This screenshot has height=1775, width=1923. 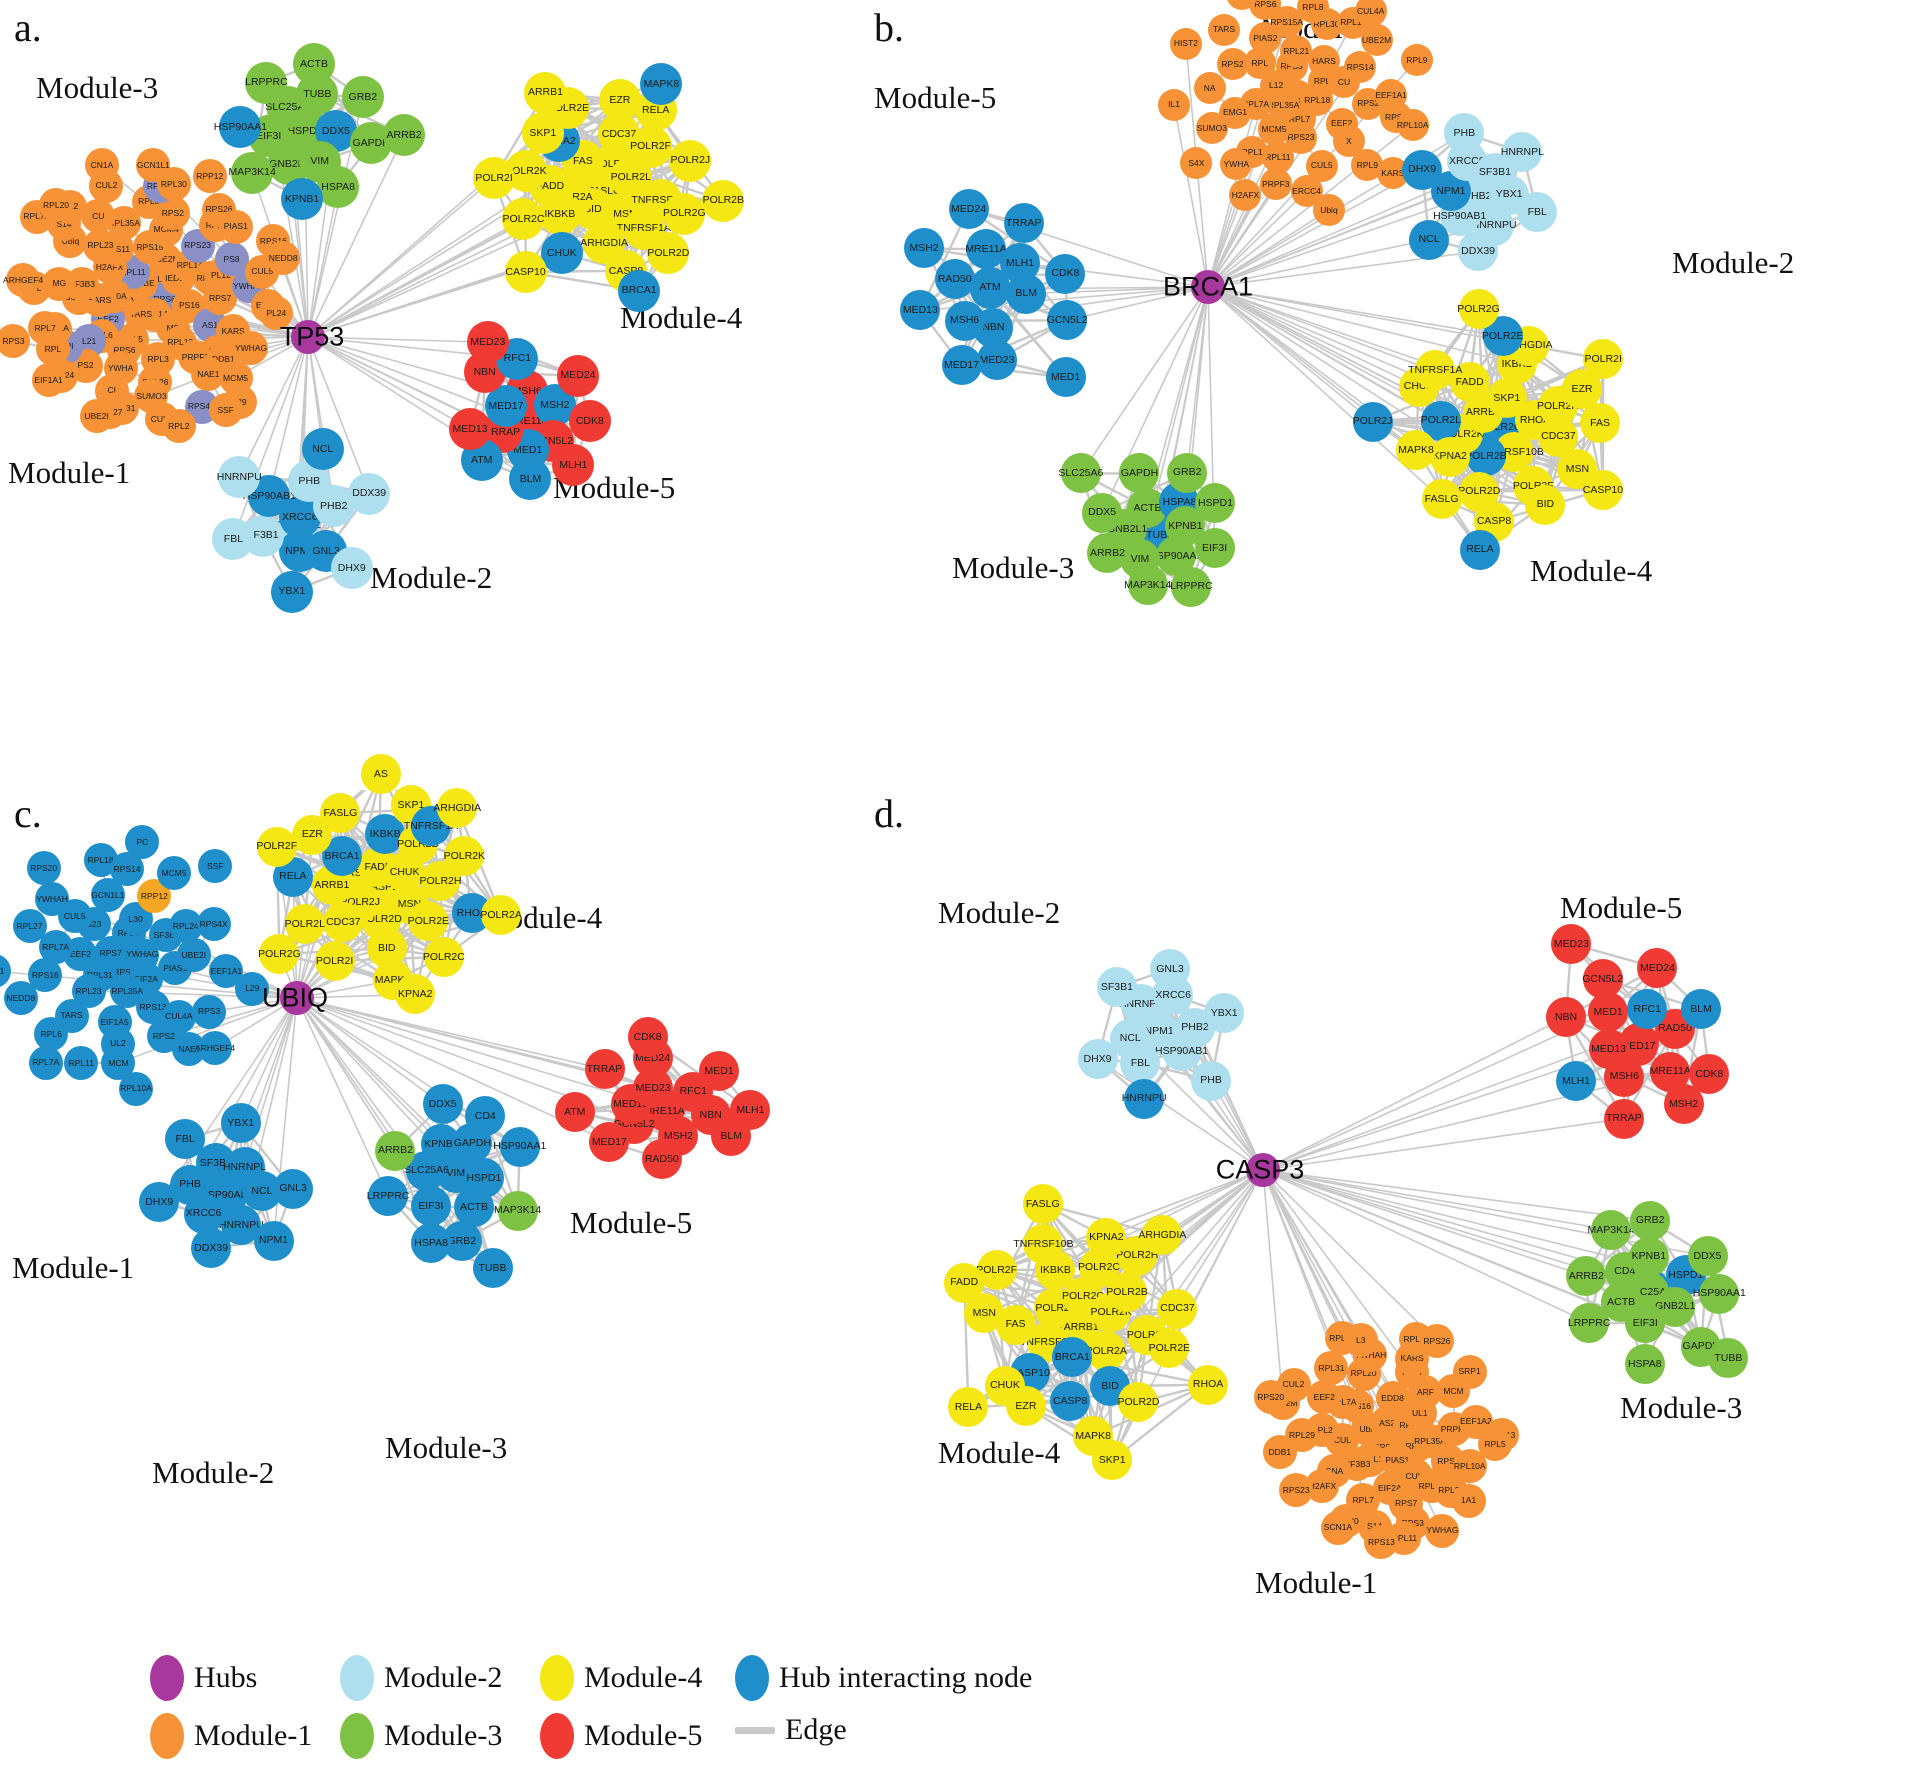 What do you see at coordinates (1381, 1542) in the screenshot?
I see `network-node: RPS13` at bounding box center [1381, 1542].